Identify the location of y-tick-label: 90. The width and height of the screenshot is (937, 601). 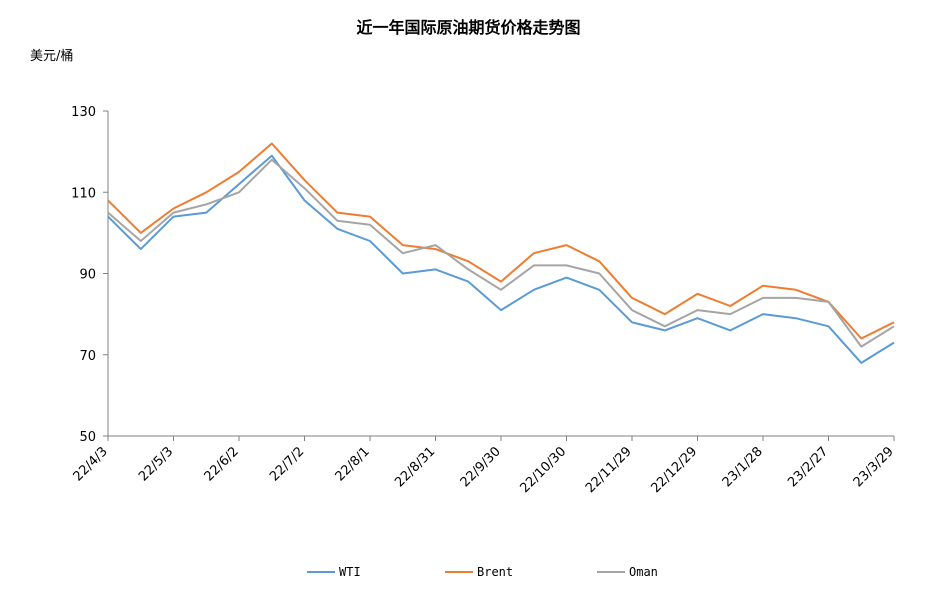
(87, 275).